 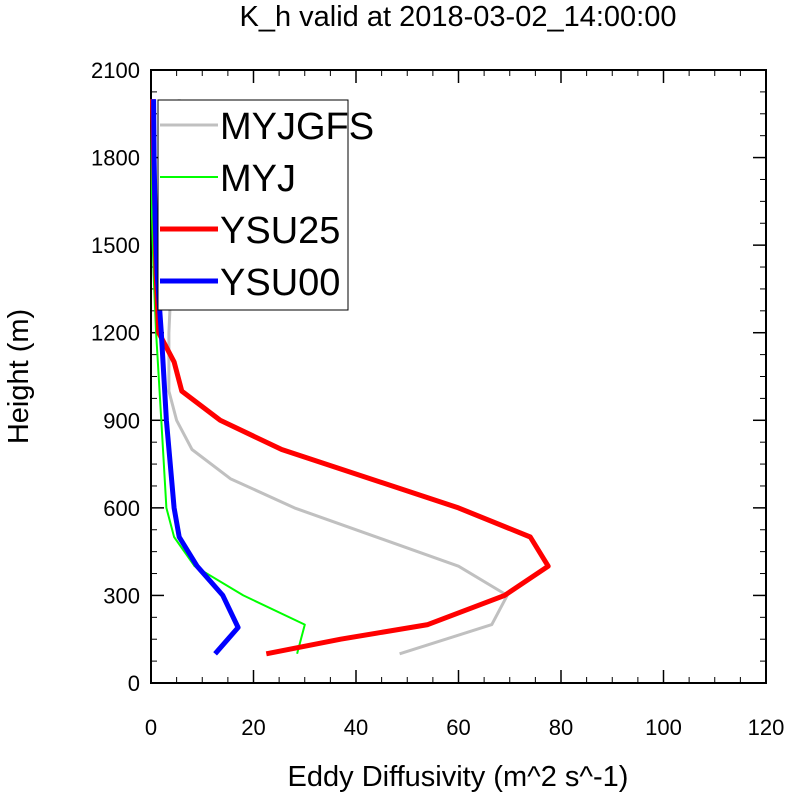 What do you see at coordinates (121, 508) in the screenshot?
I see `y-tick-label: 600` at bounding box center [121, 508].